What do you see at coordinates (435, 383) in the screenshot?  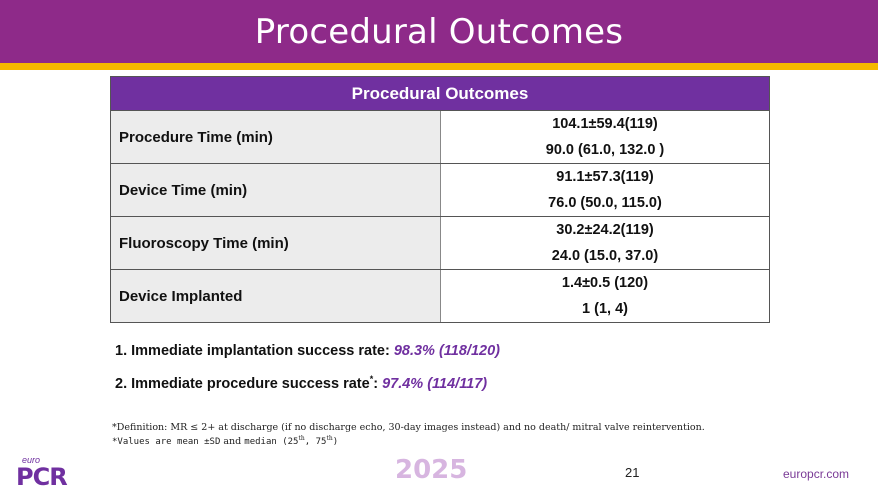 I see `outcome-value: 97.4% (114/117)` at bounding box center [435, 383].